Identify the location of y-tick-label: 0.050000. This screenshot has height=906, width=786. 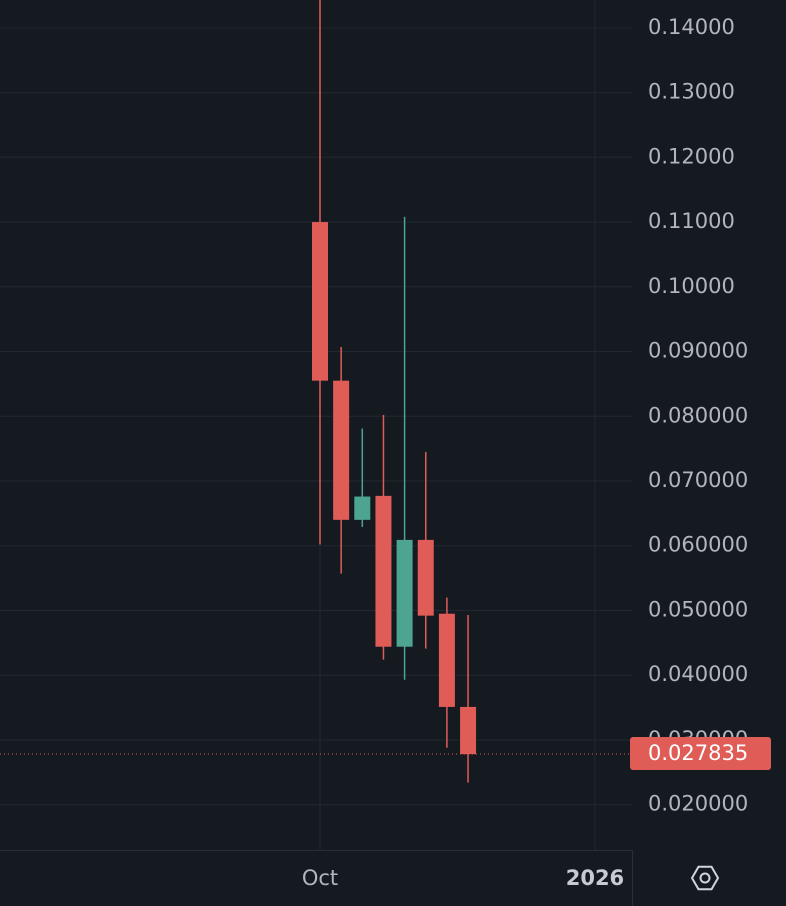
(698, 609).